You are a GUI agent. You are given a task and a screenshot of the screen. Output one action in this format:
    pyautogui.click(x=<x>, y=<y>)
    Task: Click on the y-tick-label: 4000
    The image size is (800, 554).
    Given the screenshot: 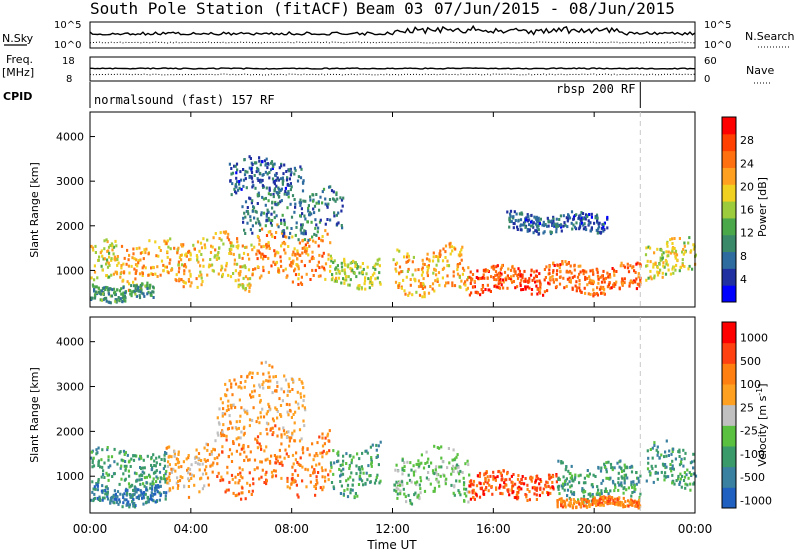 What is the action you would take?
    pyautogui.click(x=70, y=137)
    